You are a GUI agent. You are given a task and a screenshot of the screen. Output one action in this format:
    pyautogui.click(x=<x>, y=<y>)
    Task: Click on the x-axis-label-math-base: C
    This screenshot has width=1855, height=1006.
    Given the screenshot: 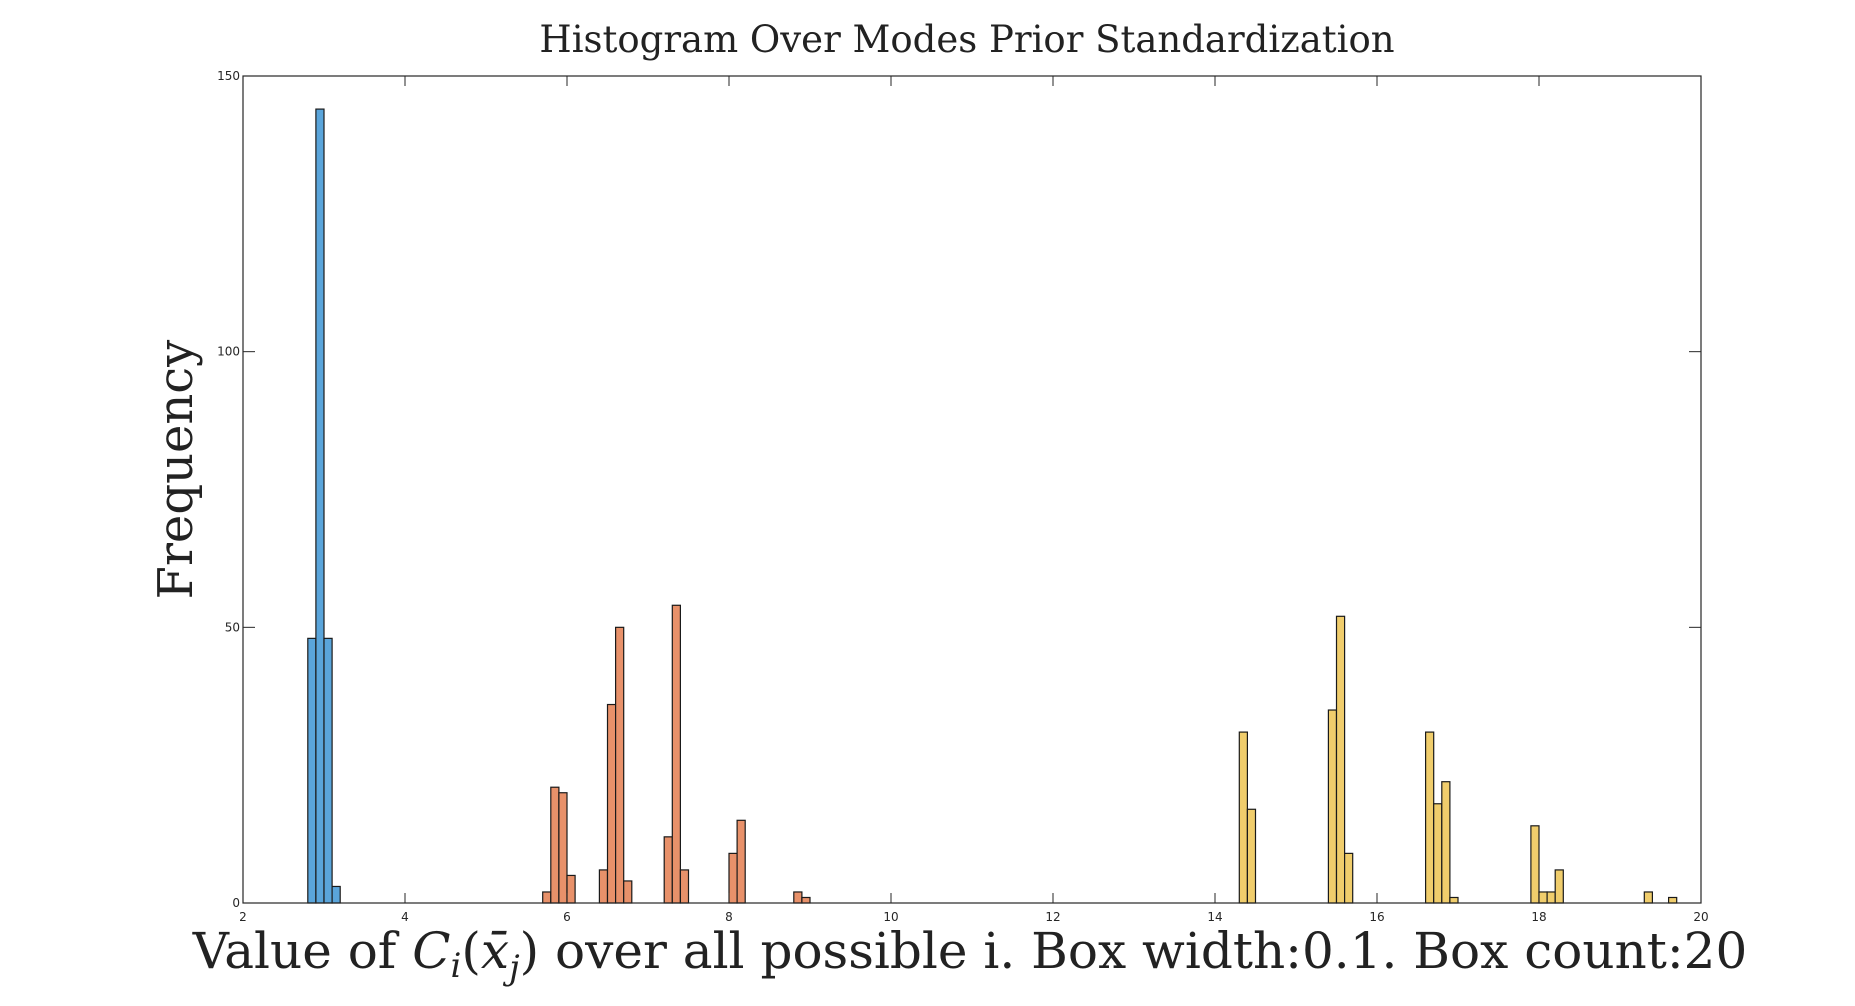 What is the action you would take?
    pyautogui.click(x=431, y=951)
    